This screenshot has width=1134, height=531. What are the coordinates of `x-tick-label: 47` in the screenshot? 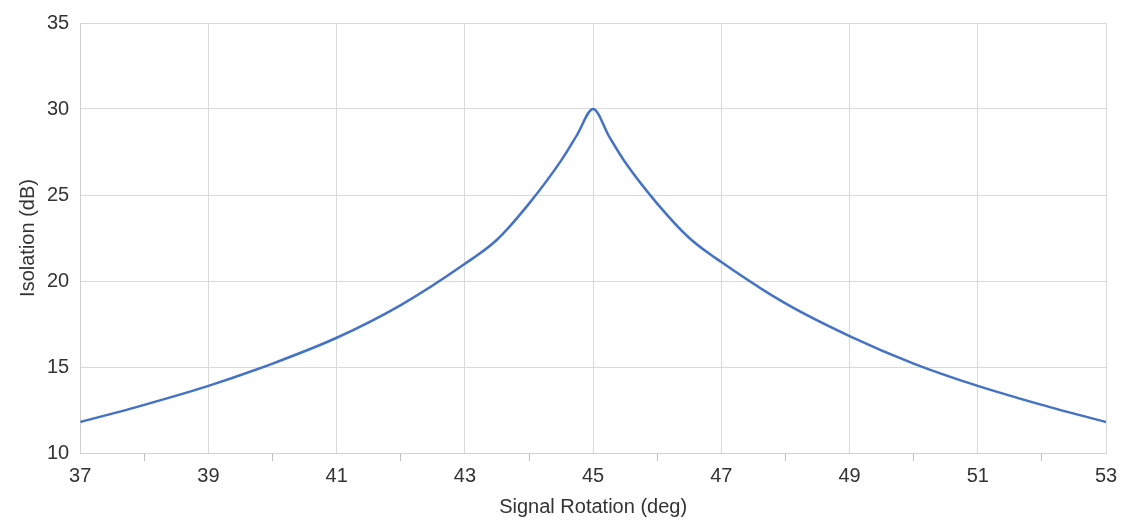 It's located at (721, 474).